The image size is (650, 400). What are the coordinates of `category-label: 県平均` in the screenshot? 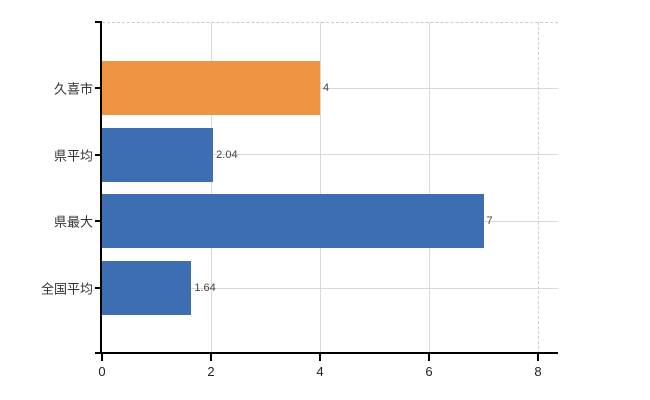 It's located at (73, 156).